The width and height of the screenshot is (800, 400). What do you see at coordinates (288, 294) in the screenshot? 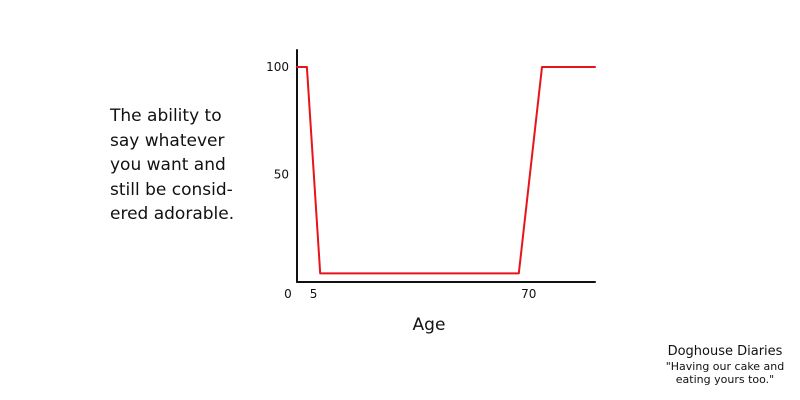
I see `x-tick-label-0: 0` at bounding box center [288, 294].